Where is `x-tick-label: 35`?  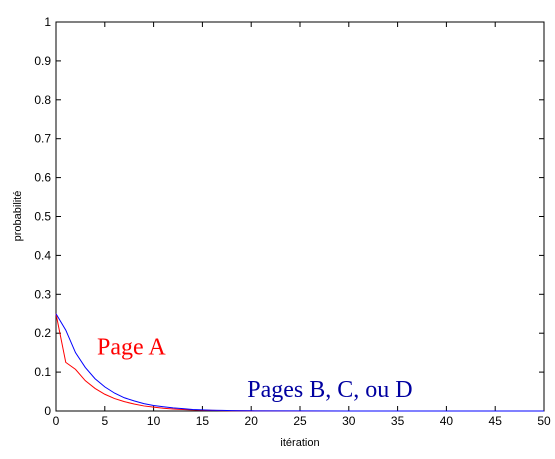
x-tick-label: 35 is located at coordinates (398, 421).